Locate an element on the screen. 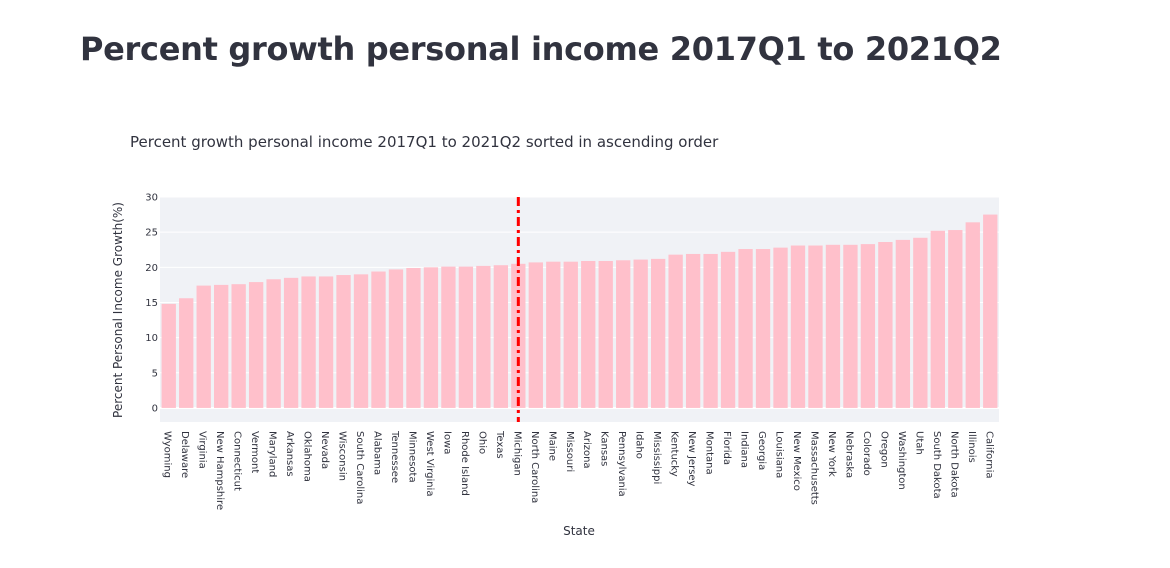  x-tick-label: Texas is located at coordinates (499, 444).